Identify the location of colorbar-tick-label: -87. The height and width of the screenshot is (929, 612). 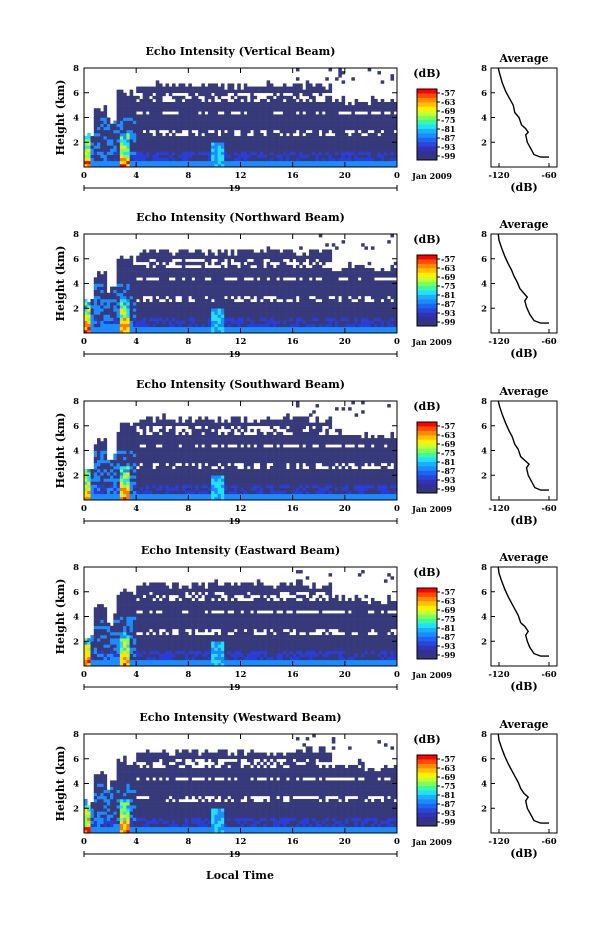
(448, 138).